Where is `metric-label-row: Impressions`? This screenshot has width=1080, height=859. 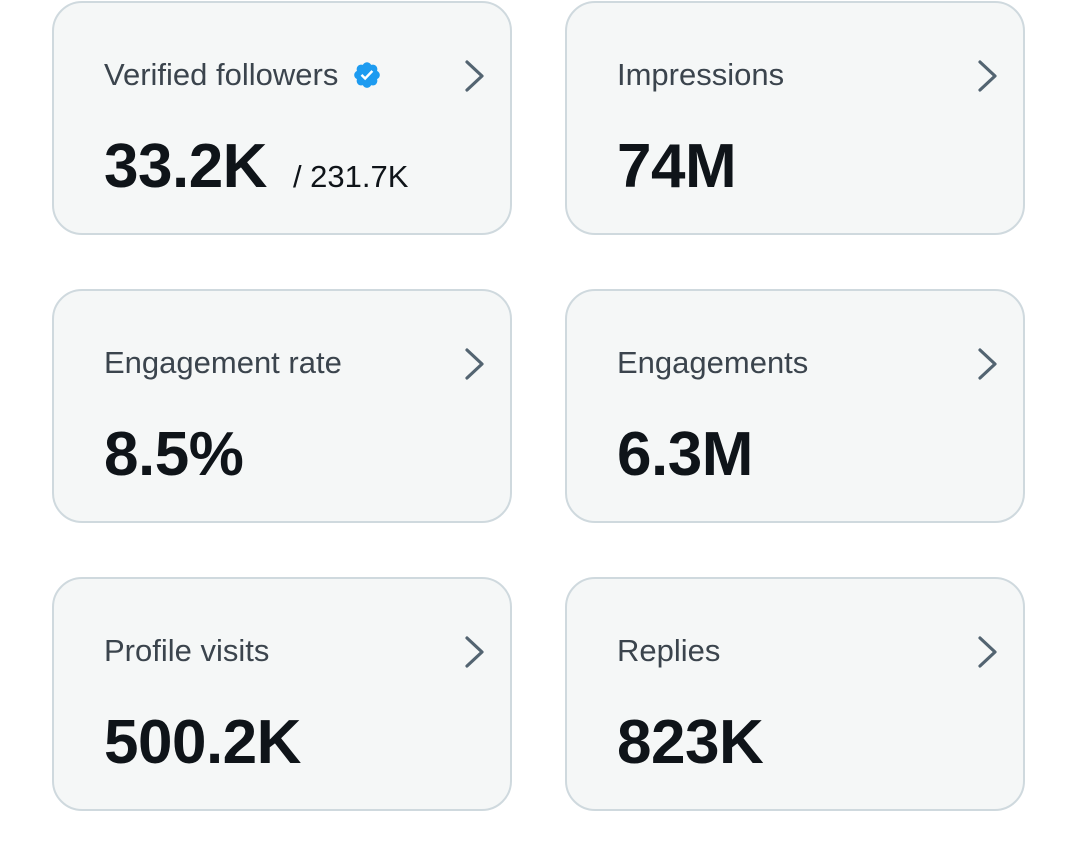
metric-label-row: Impressions is located at coordinates (700, 75).